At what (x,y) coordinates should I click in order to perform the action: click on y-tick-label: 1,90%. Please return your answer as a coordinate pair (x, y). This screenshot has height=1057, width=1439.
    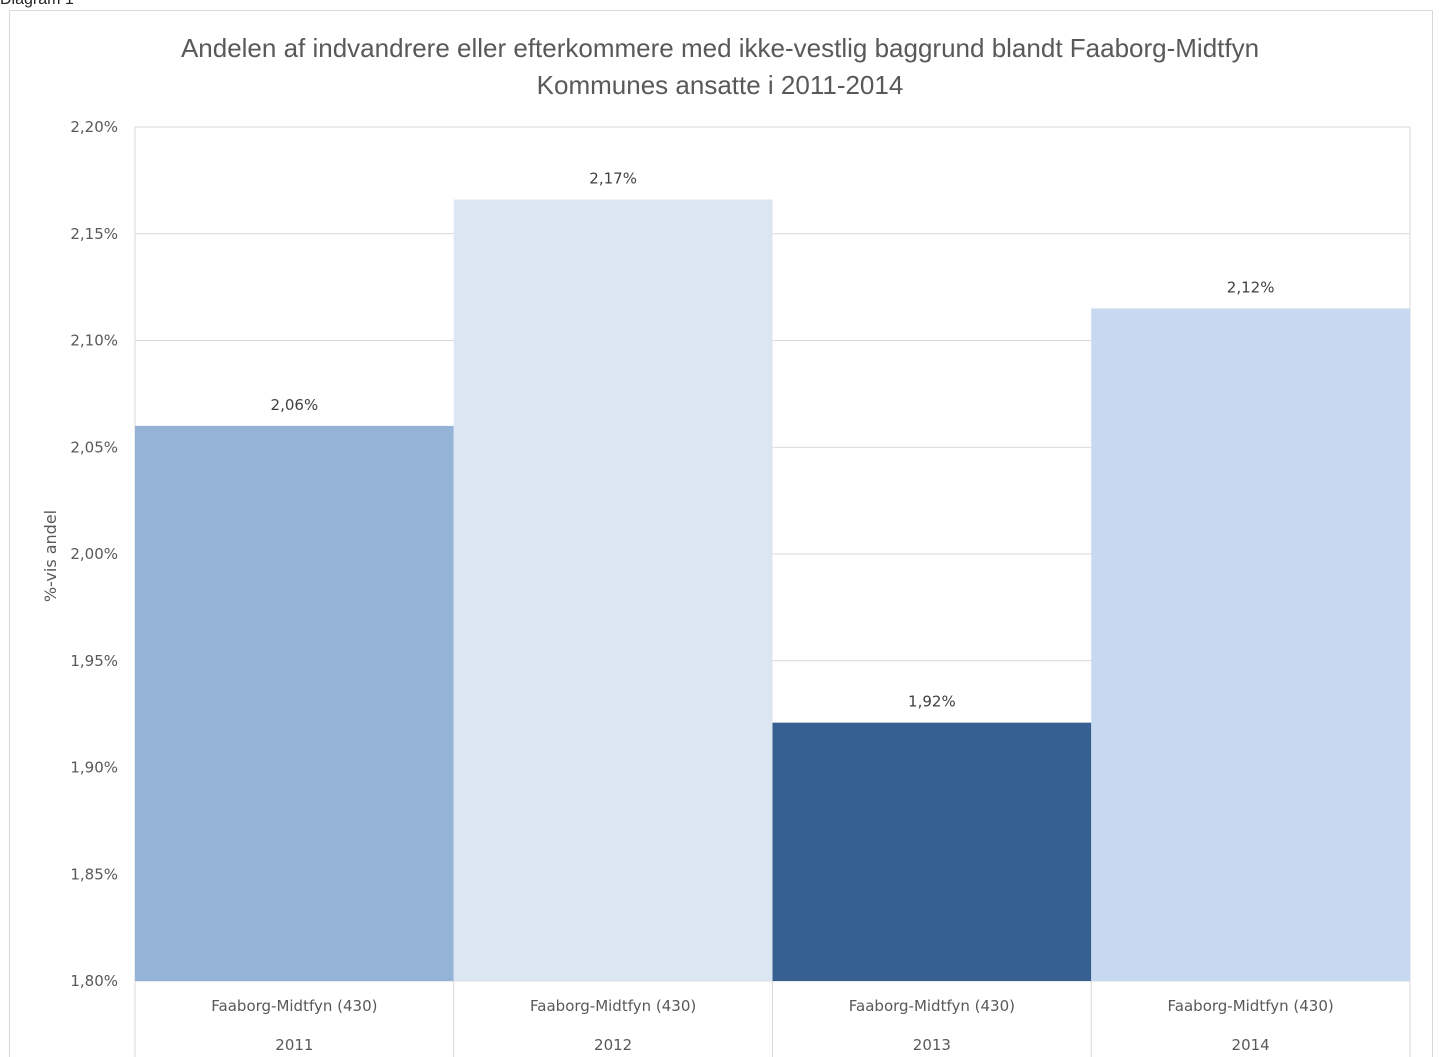
    Looking at the image, I should click on (94, 768).